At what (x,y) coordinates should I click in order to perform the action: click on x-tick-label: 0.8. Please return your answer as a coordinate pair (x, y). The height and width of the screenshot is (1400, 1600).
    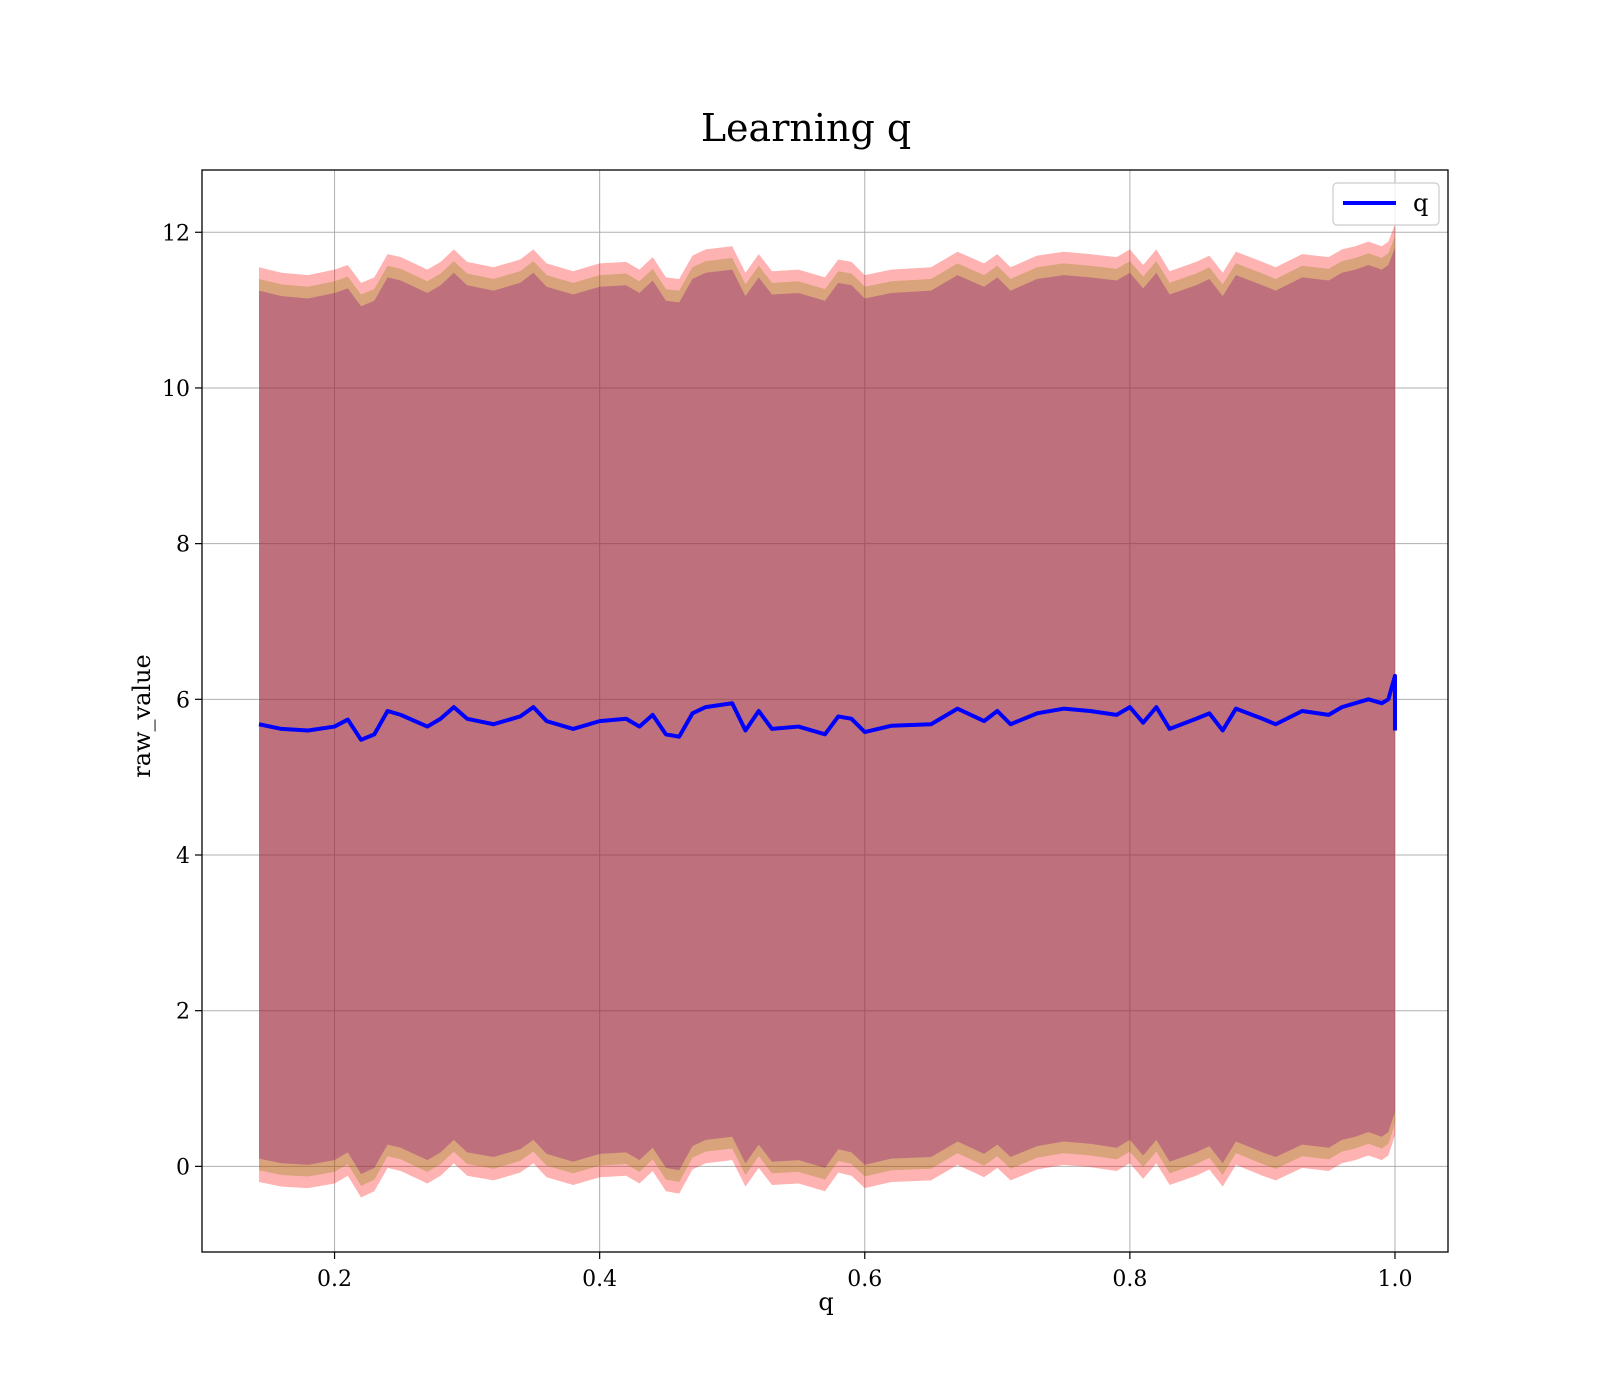
    Looking at the image, I should click on (1129, 1279).